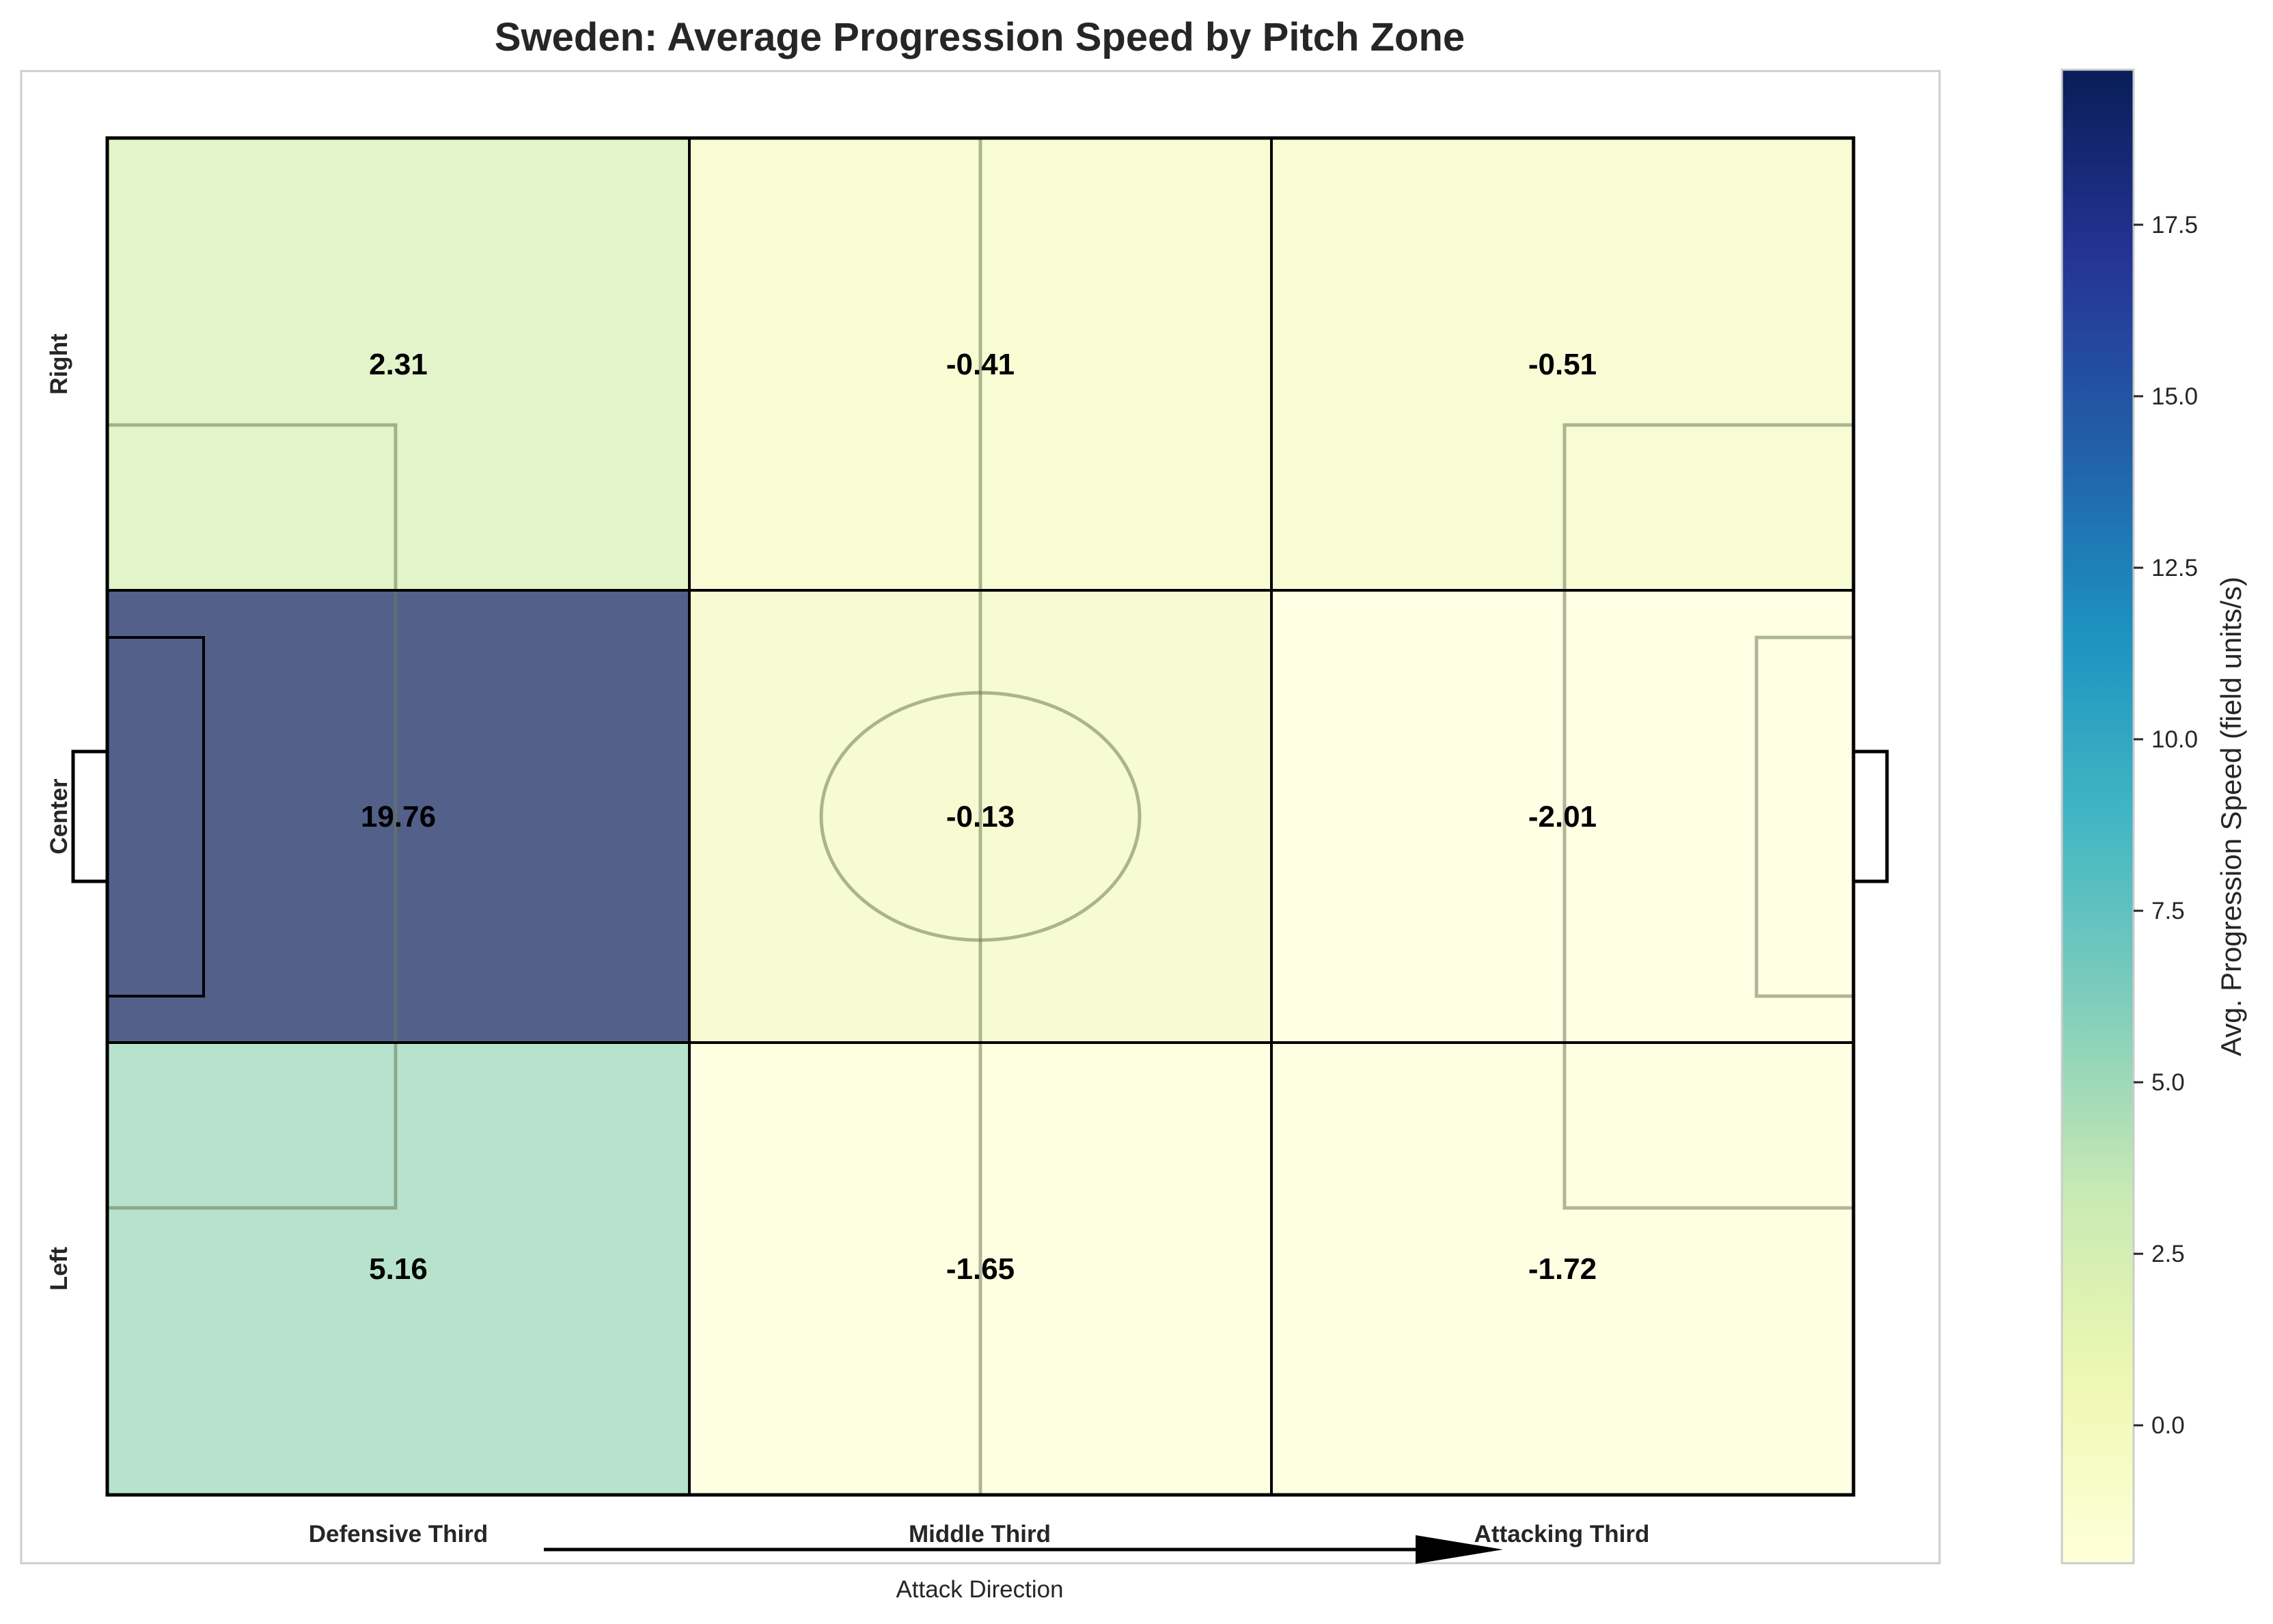 The image size is (2273, 1624). I want to click on left-goal-area, so click(156, 816).